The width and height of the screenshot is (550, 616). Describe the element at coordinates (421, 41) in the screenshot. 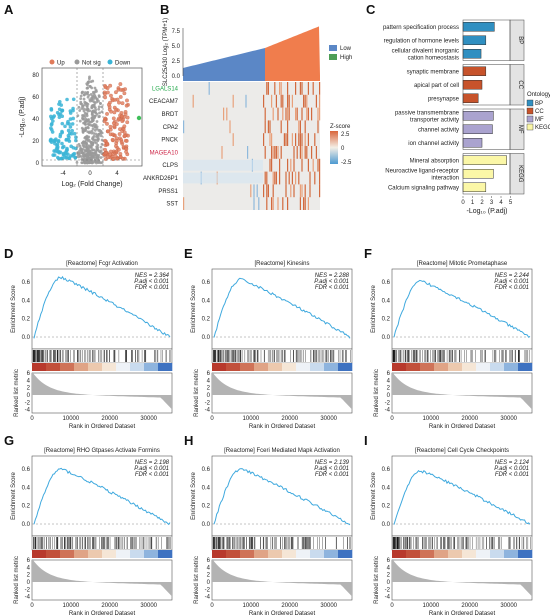

I see `enrichment-term: regulation of hormone levels` at that location.